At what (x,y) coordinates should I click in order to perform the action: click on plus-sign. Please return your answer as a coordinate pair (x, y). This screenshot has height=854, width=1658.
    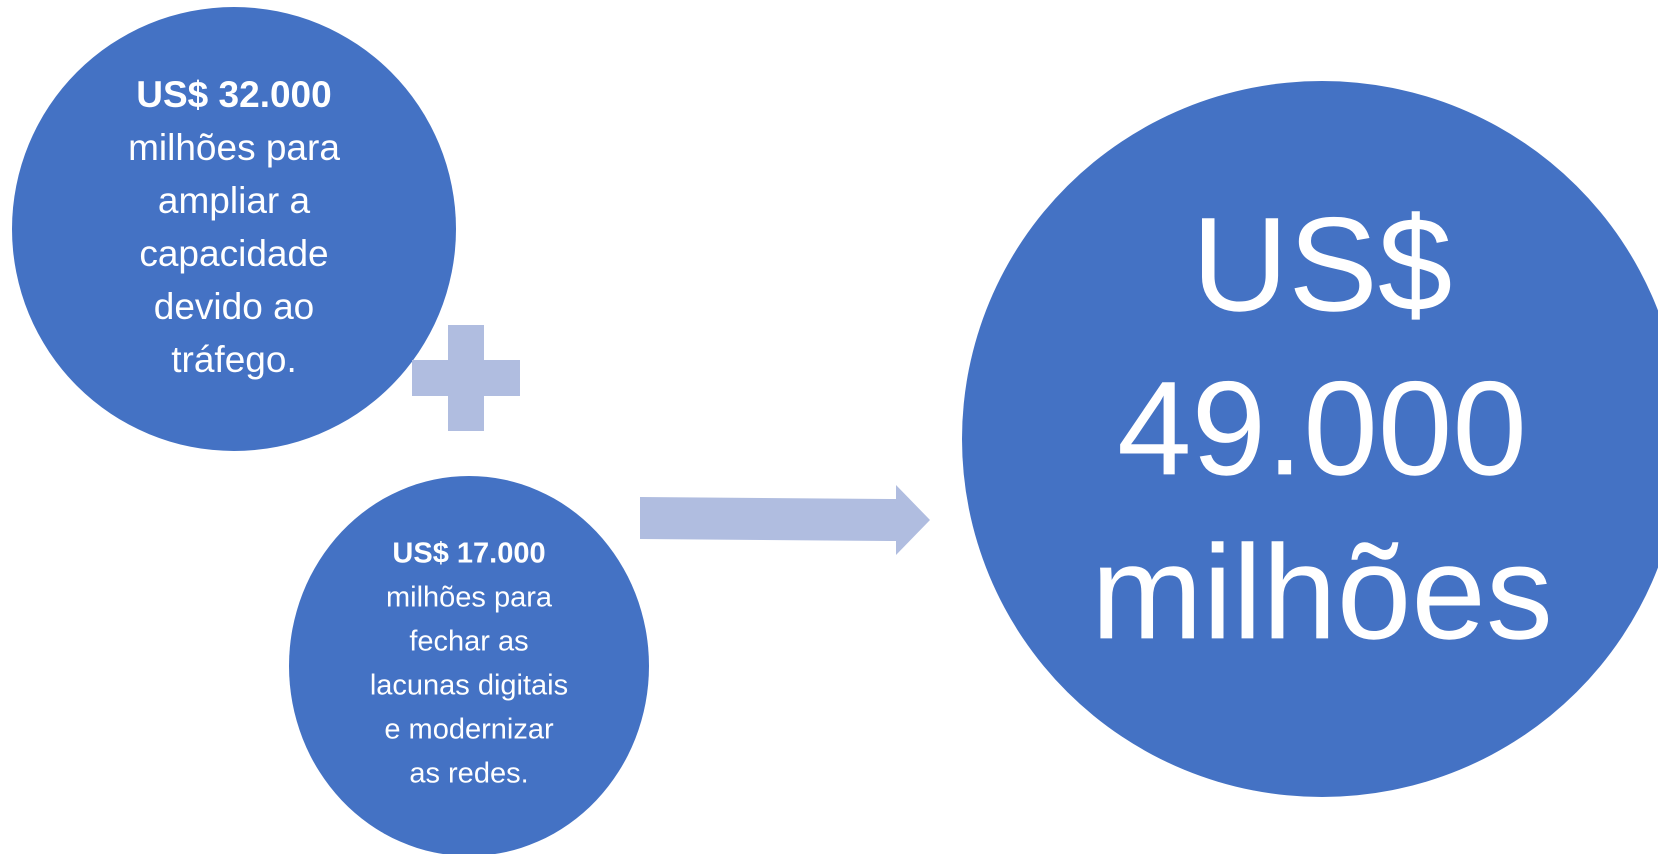
    Looking at the image, I should click on (466, 378).